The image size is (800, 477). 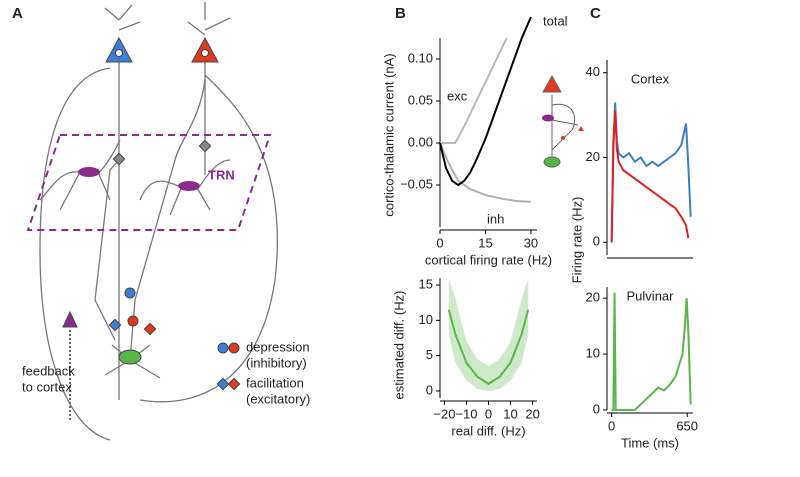 I want to click on y-tick-label: 40, so click(x=593, y=71).